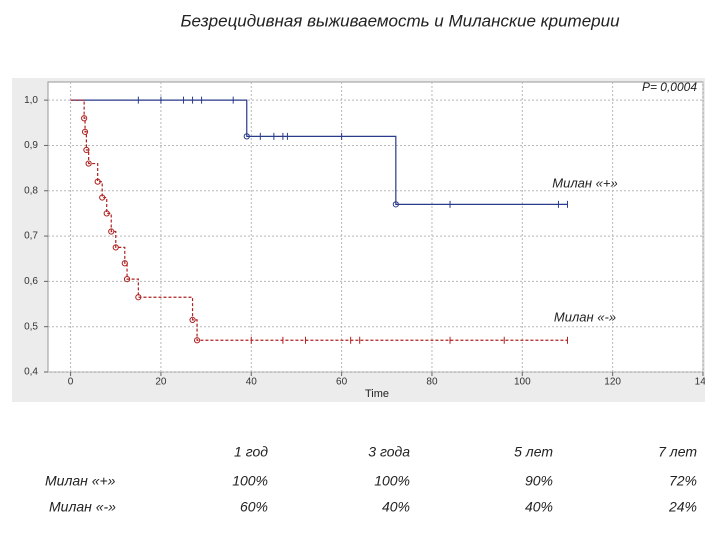 Image resolution: width=720 pixels, height=540 pixels. Describe the element at coordinates (703, 382) in the screenshot. I see `x-tick-label: 140` at that location.